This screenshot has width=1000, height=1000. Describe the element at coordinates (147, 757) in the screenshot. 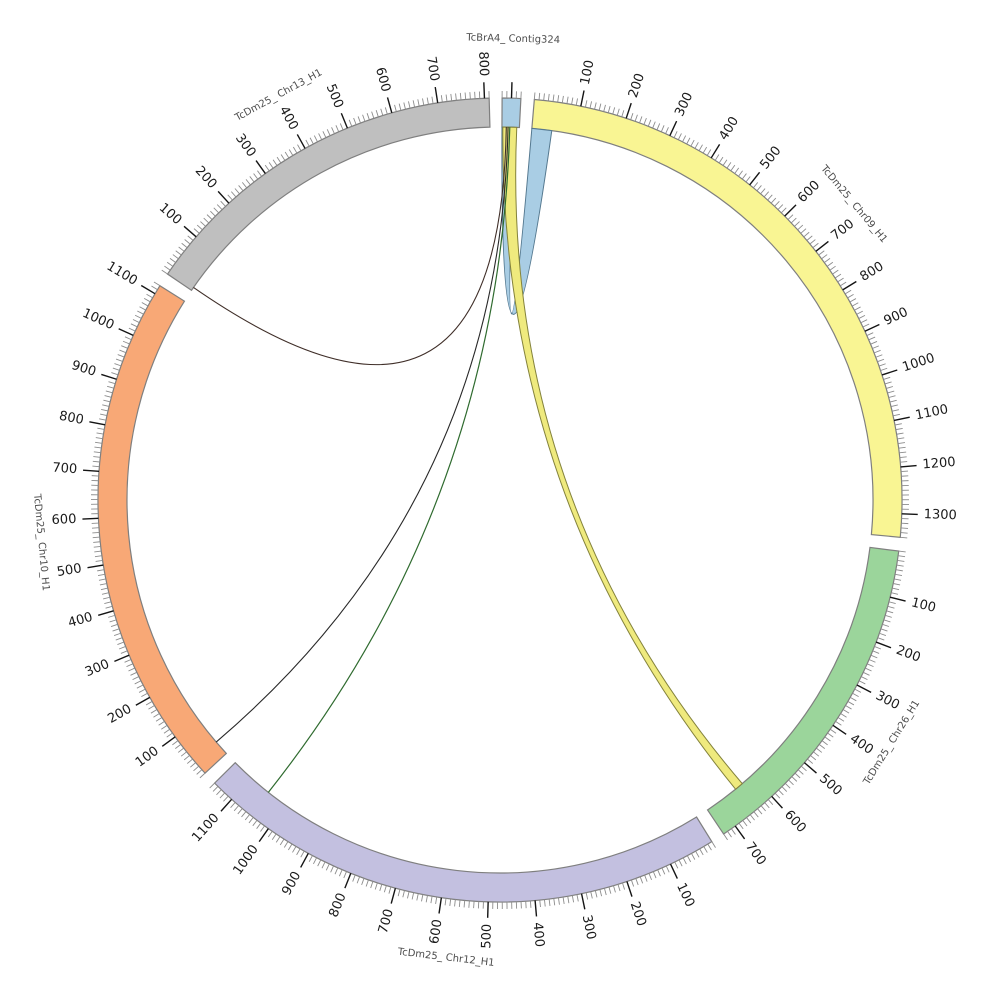

I see `tick-label: 100` at that location.